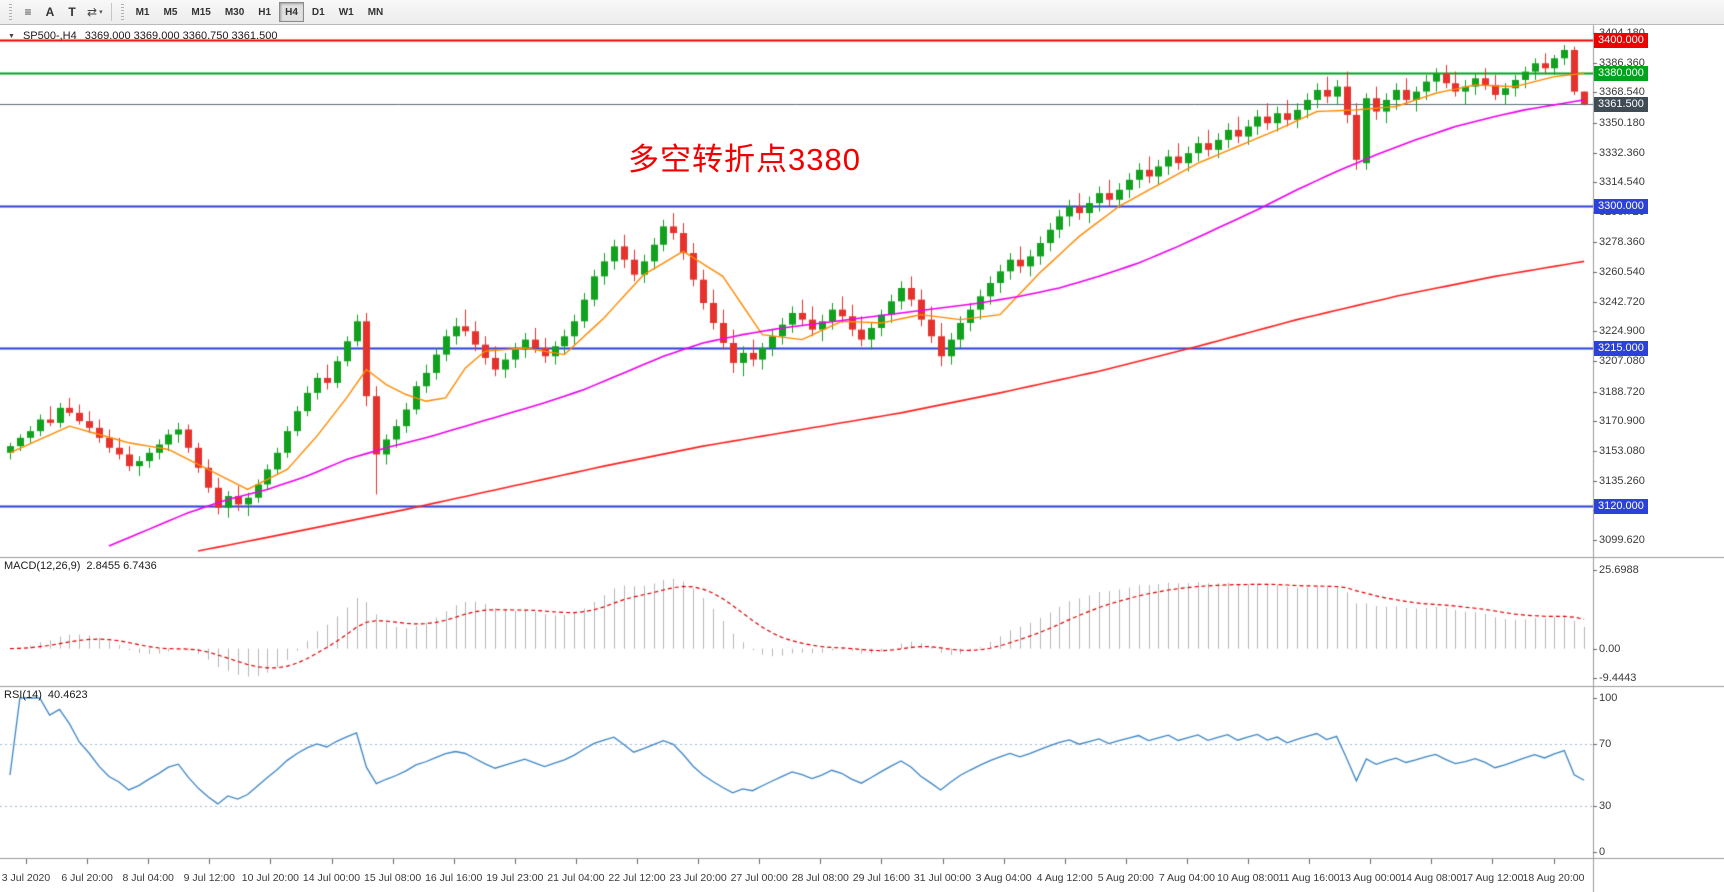 The height and width of the screenshot is (892, 1724). Describe the element at coordinates (122, 12) in the screenshot. I see `timeframe-toolbar-grip` at that location.